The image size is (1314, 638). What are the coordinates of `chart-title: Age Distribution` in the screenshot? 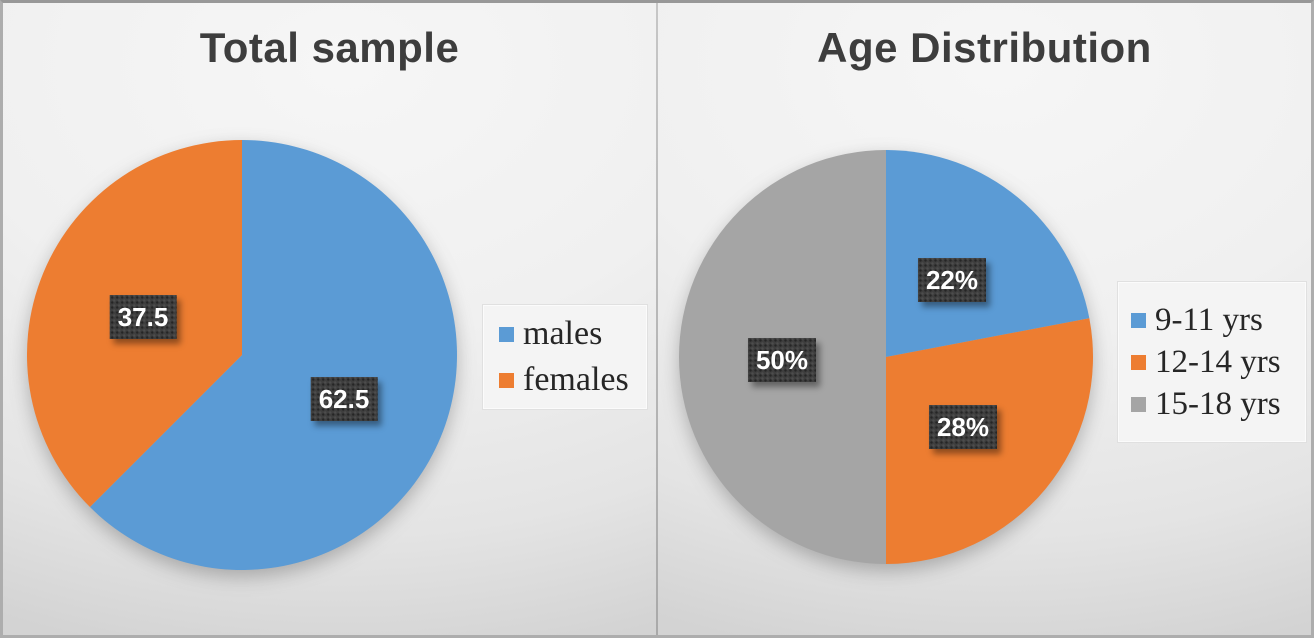 It's located at (984, 47).